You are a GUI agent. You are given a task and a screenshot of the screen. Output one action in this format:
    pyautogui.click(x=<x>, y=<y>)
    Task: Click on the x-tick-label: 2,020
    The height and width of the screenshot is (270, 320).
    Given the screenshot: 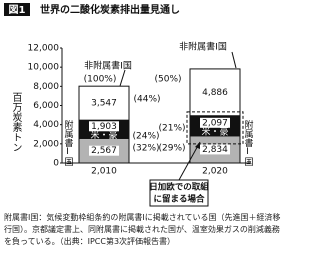 What is the action you would take?
    pyautogui.click(x=215, y=172)
    